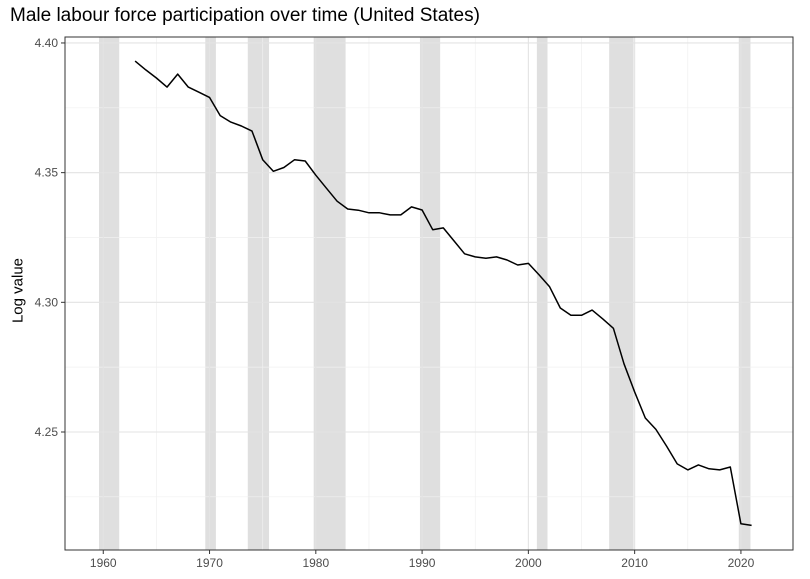 This screenshot has height=579, width=810. Describe the element at coordinates (422, 563) in the screenshot. I see `x-tick-label: 1990` at that location.